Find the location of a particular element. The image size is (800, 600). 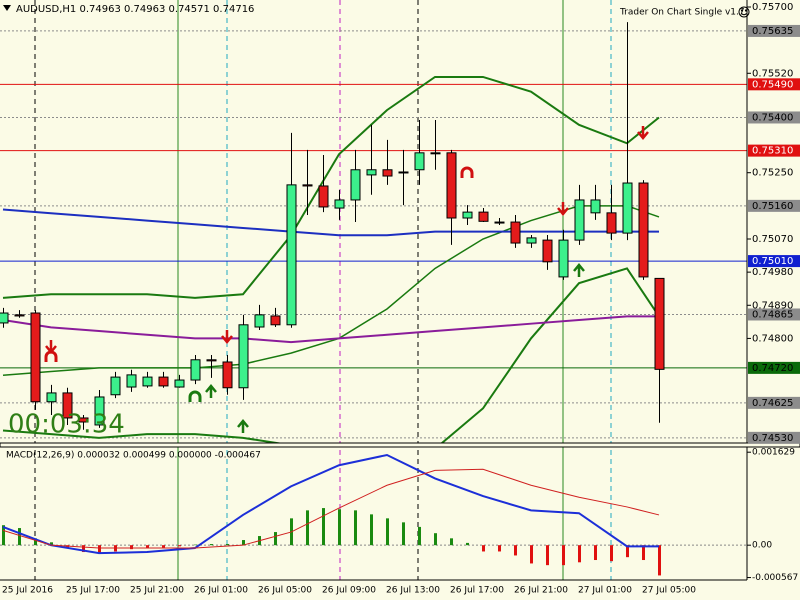

smiley-icon is located at coordinates (744, 12).